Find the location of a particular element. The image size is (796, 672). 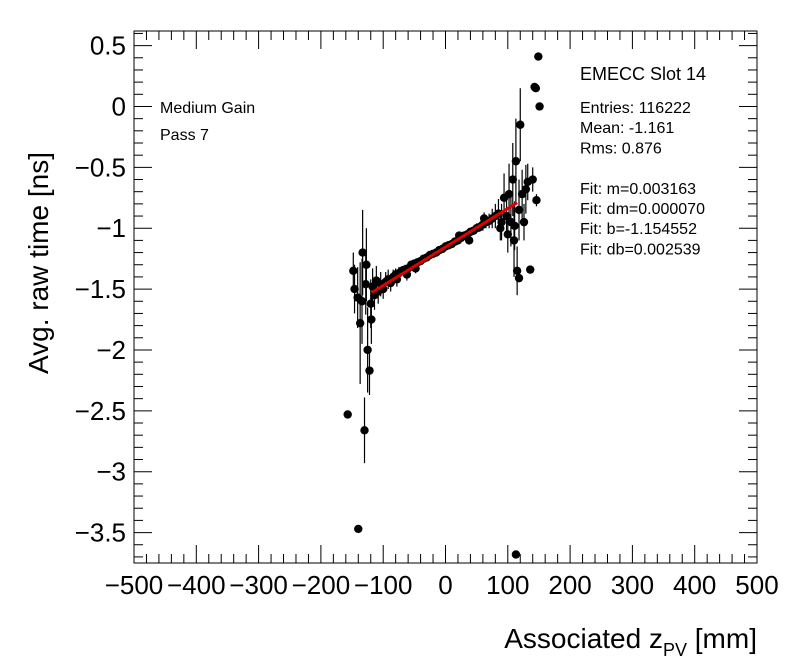

x-tick-label: 300 is located at coordinates (632, 585).